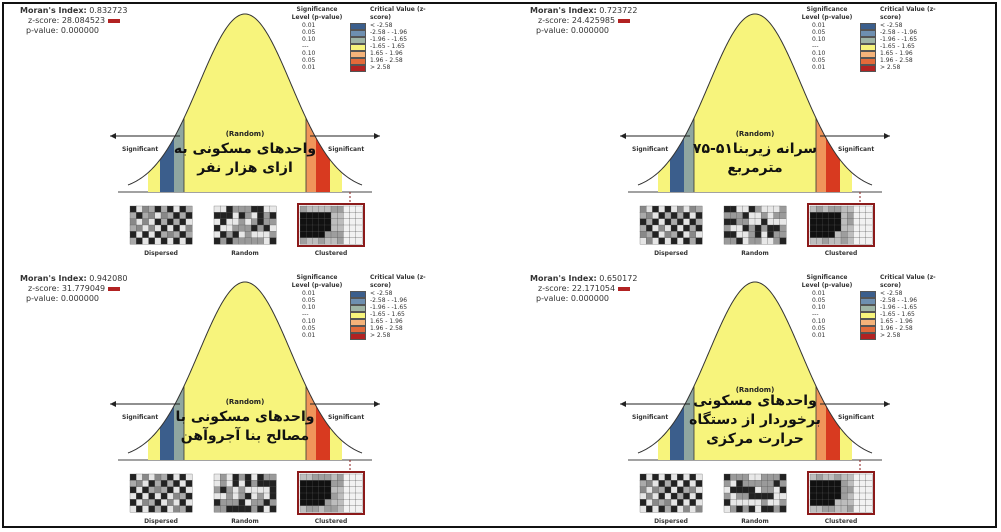 The width and height of the screenshot is (1001, 532). What do you see at coordinates (317, 281) in the screenshot?
I see `legend-header-sig: Significance Level (p-value)` at bounding box center [317, 281].